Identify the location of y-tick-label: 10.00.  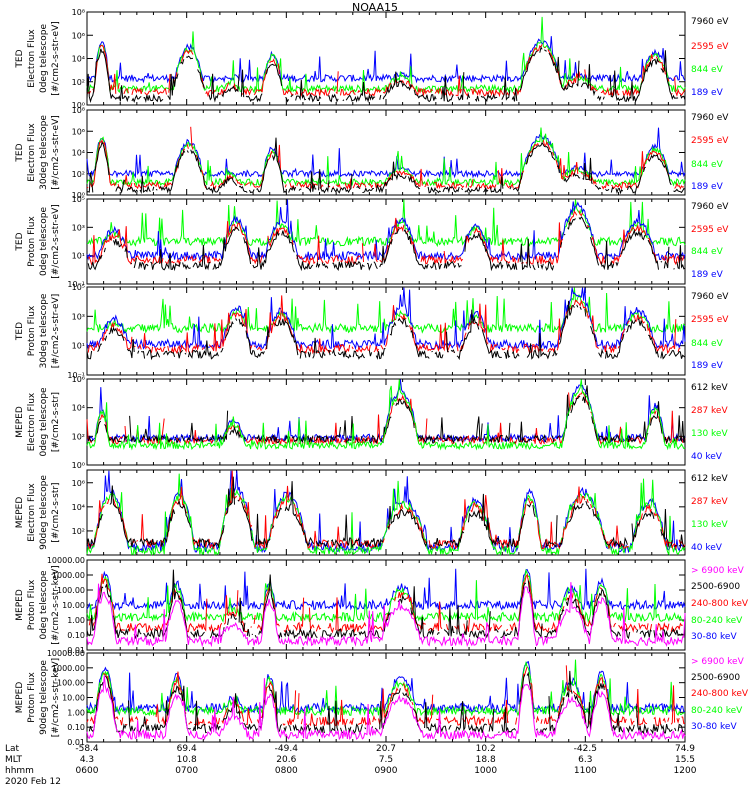
(73, 605).